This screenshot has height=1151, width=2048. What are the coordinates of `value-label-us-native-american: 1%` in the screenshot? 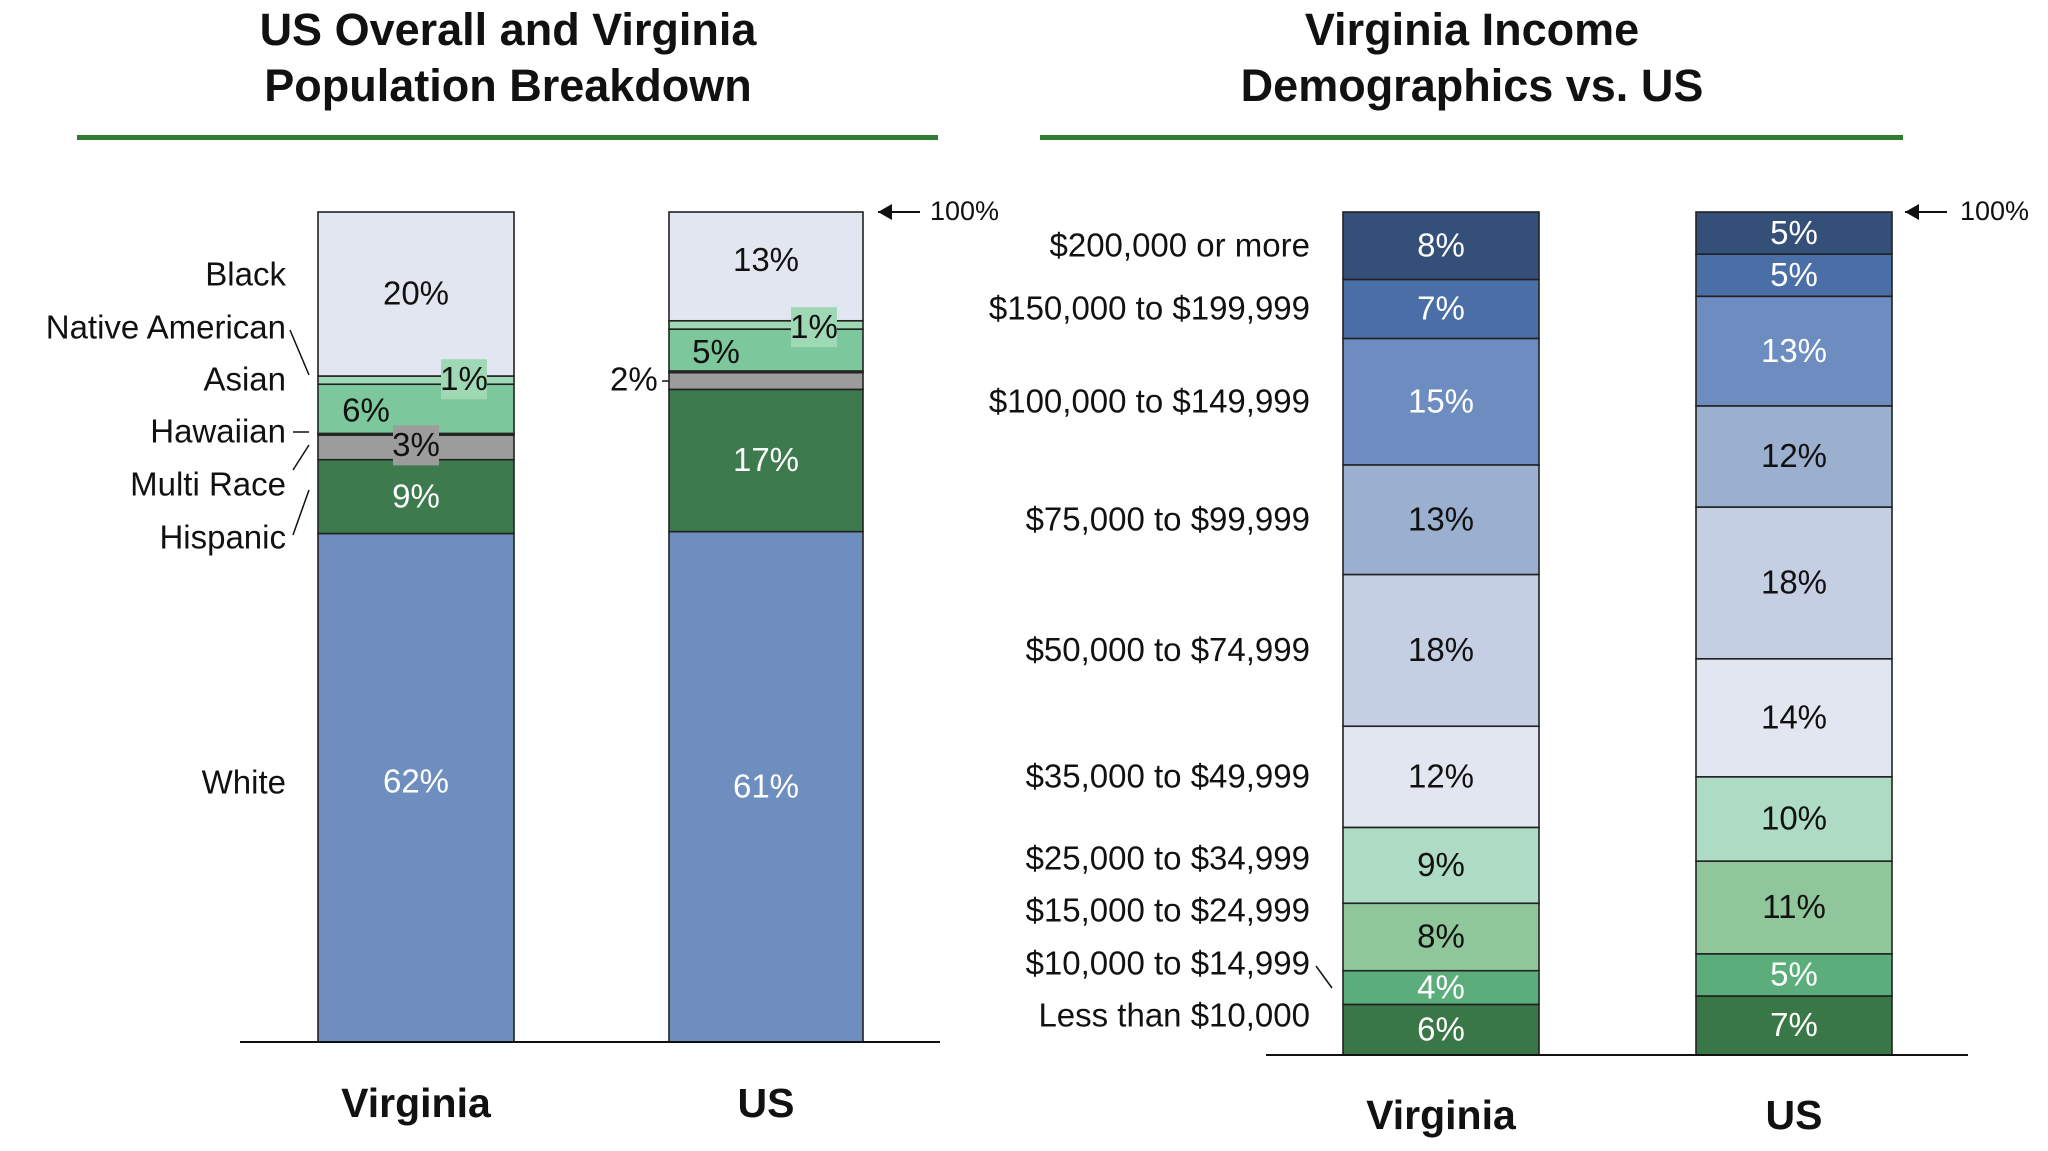 It's located at (814, 326).